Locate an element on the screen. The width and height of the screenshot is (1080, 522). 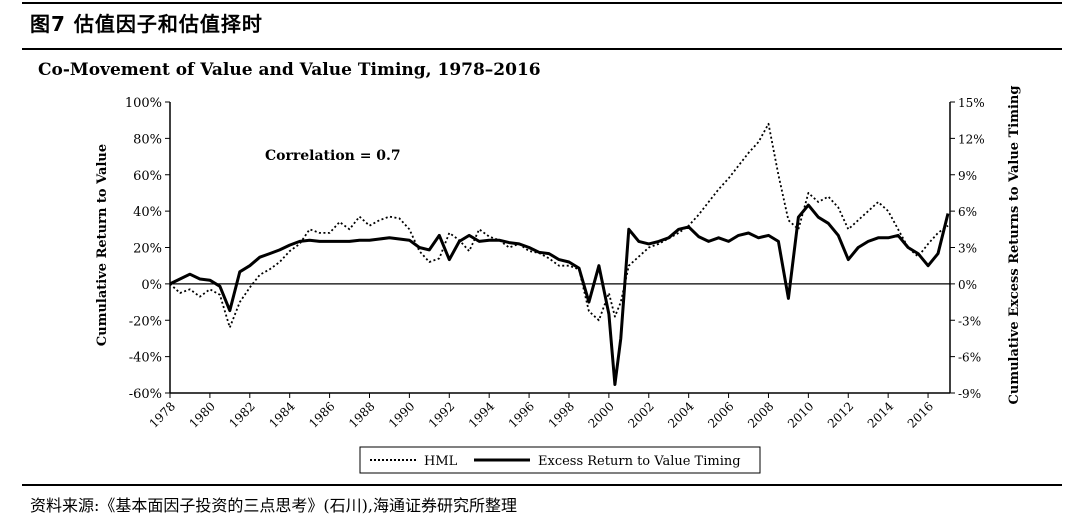
y2-tick-label: -3% is located at coordinates (969, 321).